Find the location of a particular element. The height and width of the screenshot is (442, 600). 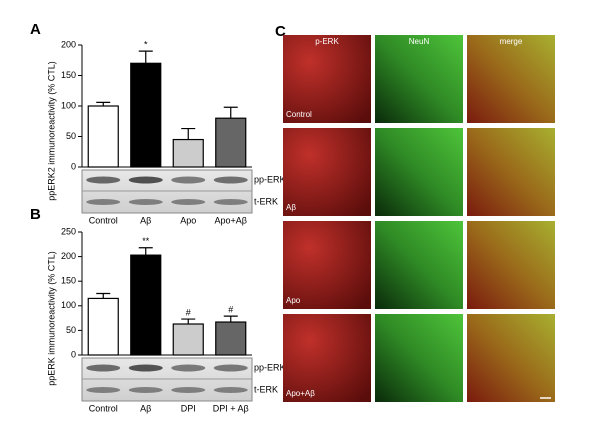

significance: ** is located at coordinates (146, 241).